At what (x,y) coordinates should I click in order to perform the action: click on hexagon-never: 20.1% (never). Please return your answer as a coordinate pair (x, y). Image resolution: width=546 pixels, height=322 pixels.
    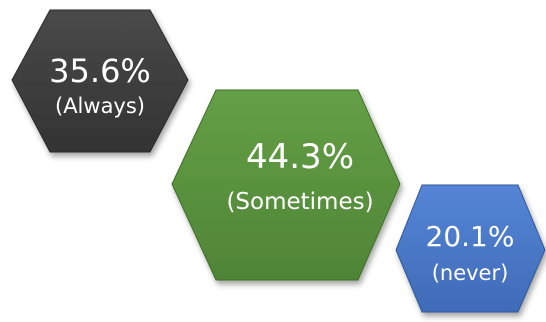
    Looking at the image, I should click on (470, 248).